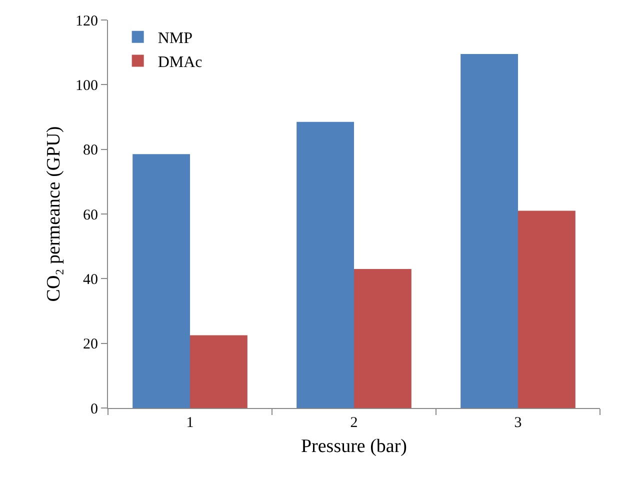  What do you see at coordinates (90, 215) in the screenshot?
I see `y-tick-label: 60` at bounding box center [90, 215].